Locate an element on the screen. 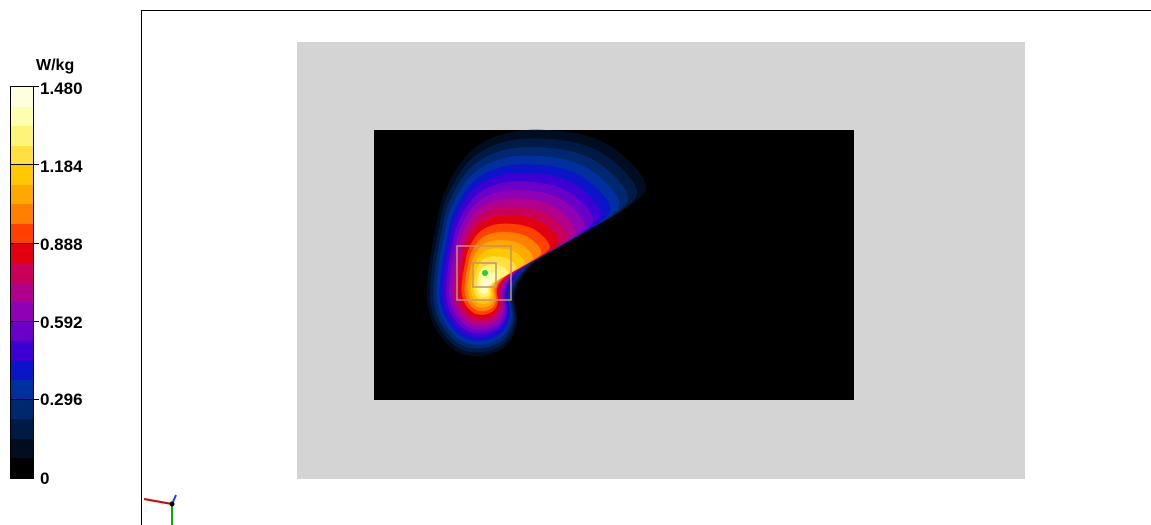  peak-sar-point is located at coordinates (485, 273).